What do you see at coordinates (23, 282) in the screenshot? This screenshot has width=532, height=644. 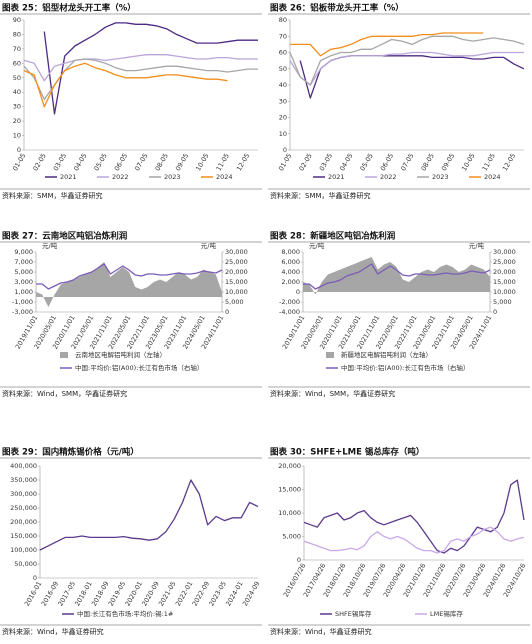 I see `y-tick-label: 3,000` at bounding box center [23, 282].